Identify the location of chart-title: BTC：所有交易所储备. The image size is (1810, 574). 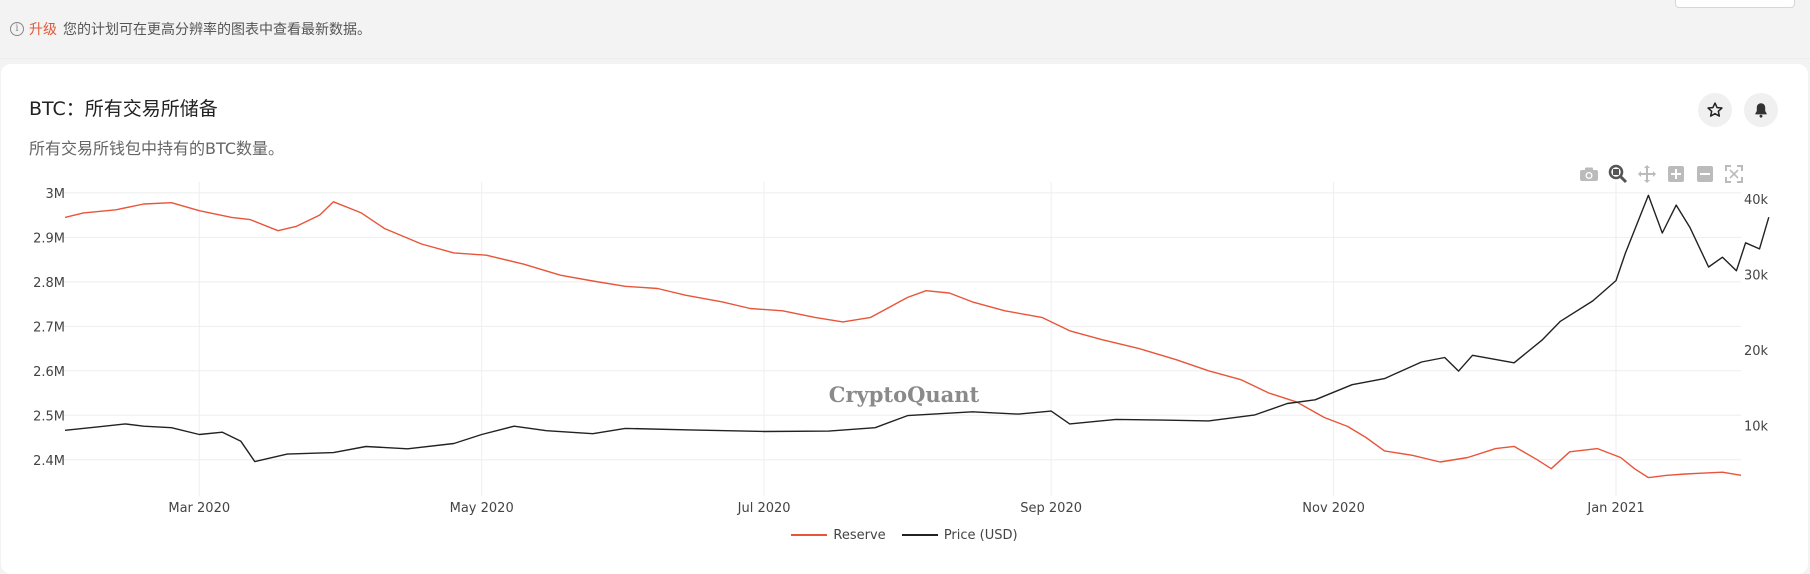
(123, 109).